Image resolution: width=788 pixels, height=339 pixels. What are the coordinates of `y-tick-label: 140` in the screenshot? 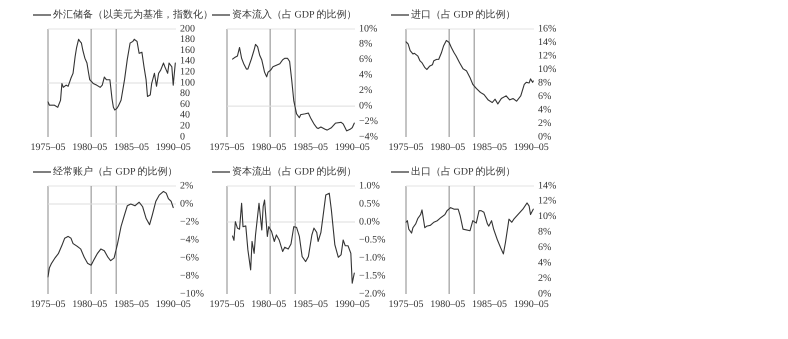 It's located at (187, 61).